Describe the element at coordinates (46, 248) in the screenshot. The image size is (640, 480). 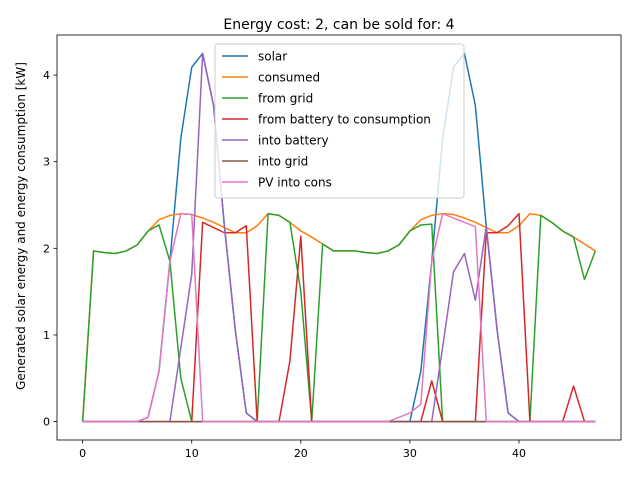
I see `y-tick-label-2: 2` at that location.